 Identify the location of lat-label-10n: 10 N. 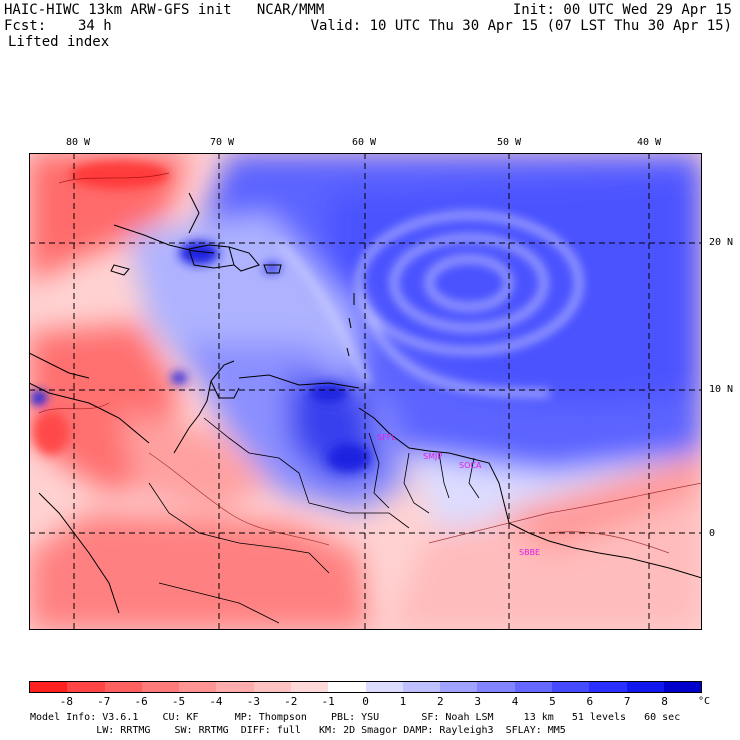
(721, 389).